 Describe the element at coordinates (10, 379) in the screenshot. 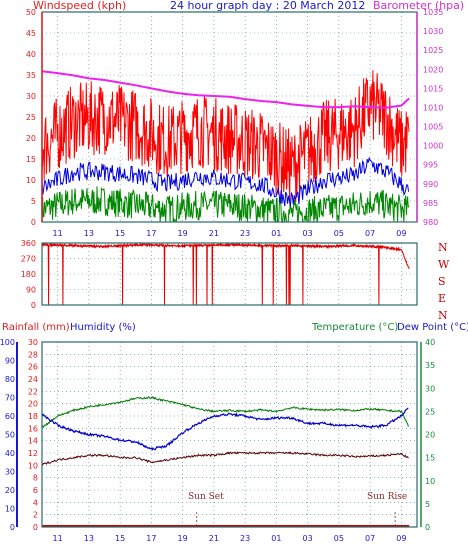

I see `humidity-tick-label-80: 80` at that location.